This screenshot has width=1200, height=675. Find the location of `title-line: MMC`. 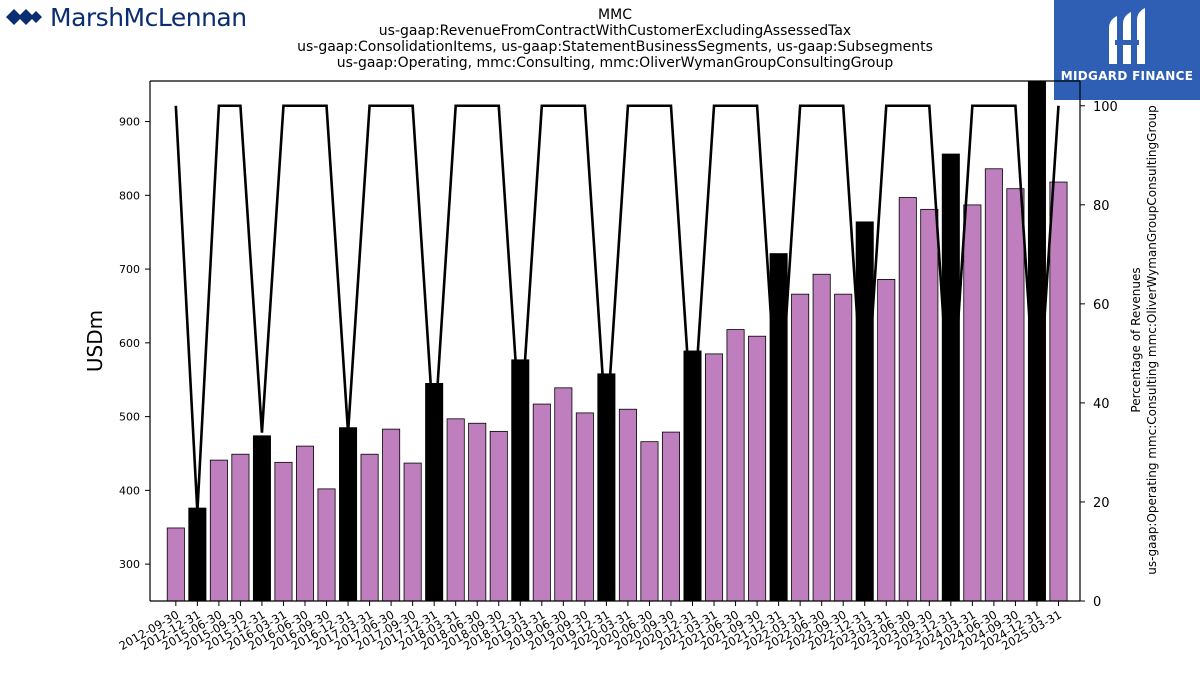

title-line: MMC is located at coordinates (615, 15).